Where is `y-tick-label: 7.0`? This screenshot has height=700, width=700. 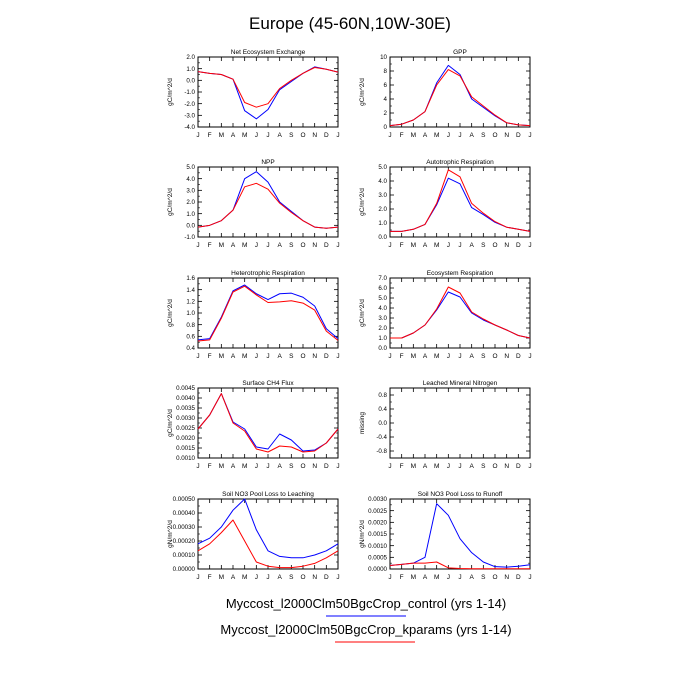
y-tick-label: 7.0 is located at coordinates (382, 278).